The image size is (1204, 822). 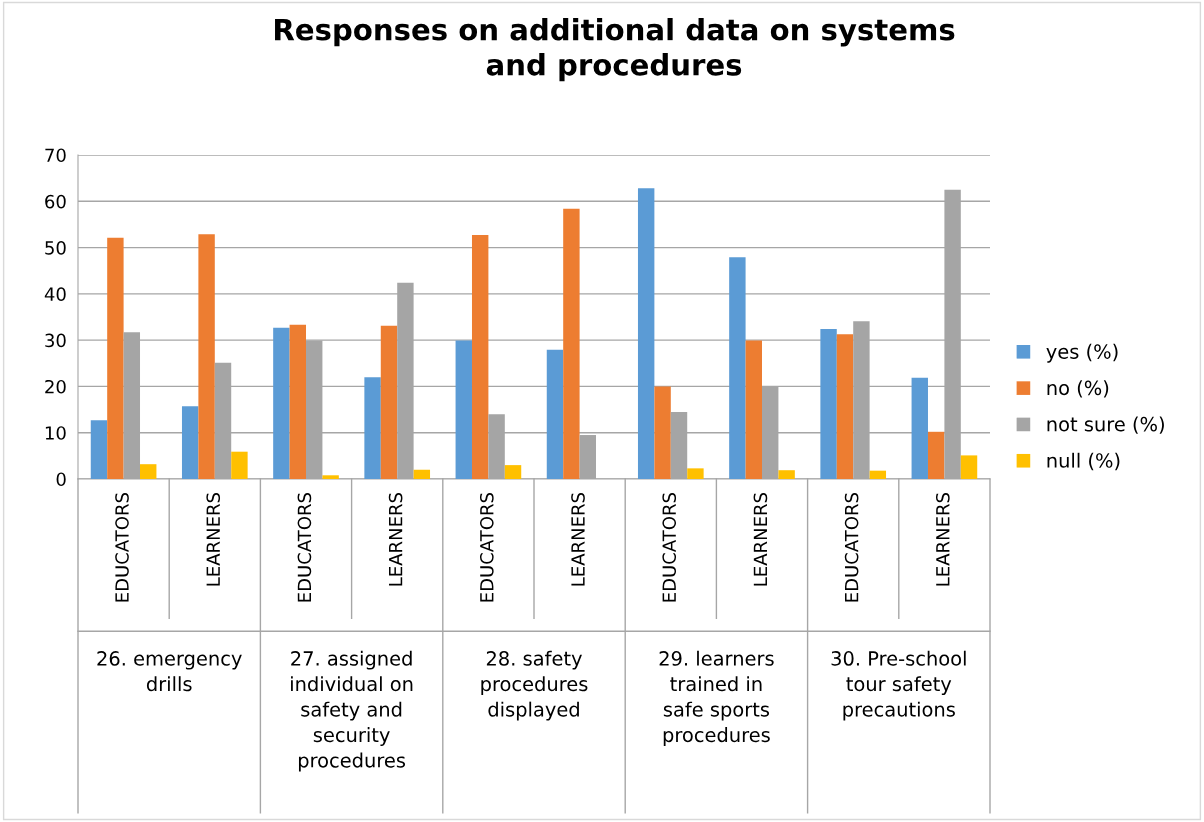 I want to click on chart-title: Responses on additional data on systems and procedures, so click(x=615, y=50).